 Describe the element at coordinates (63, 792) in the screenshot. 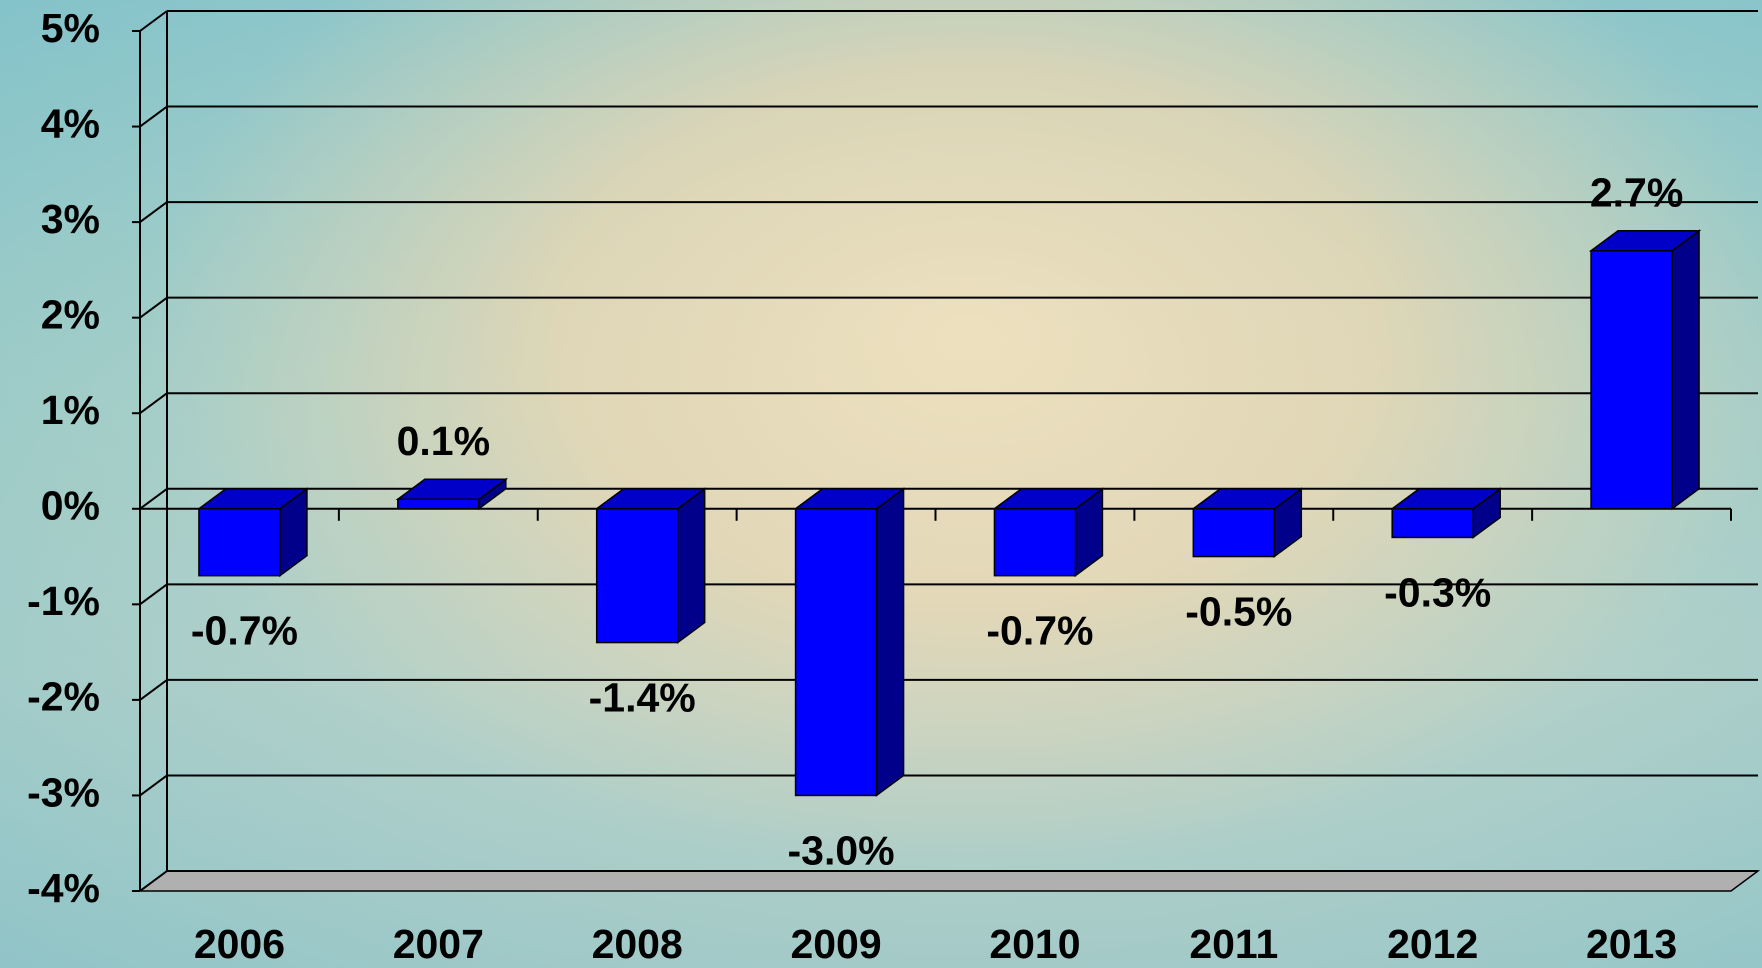

I see `y-tick-label: -3%` at that location.